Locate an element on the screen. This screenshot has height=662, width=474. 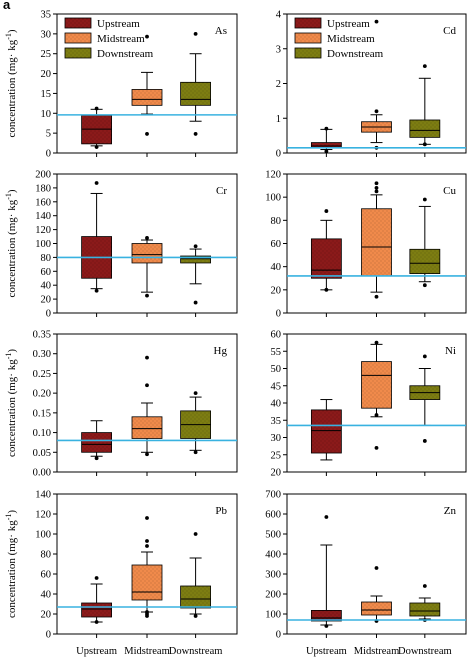
y-tick-label: 0.15 is located at coordinates (42, 413).